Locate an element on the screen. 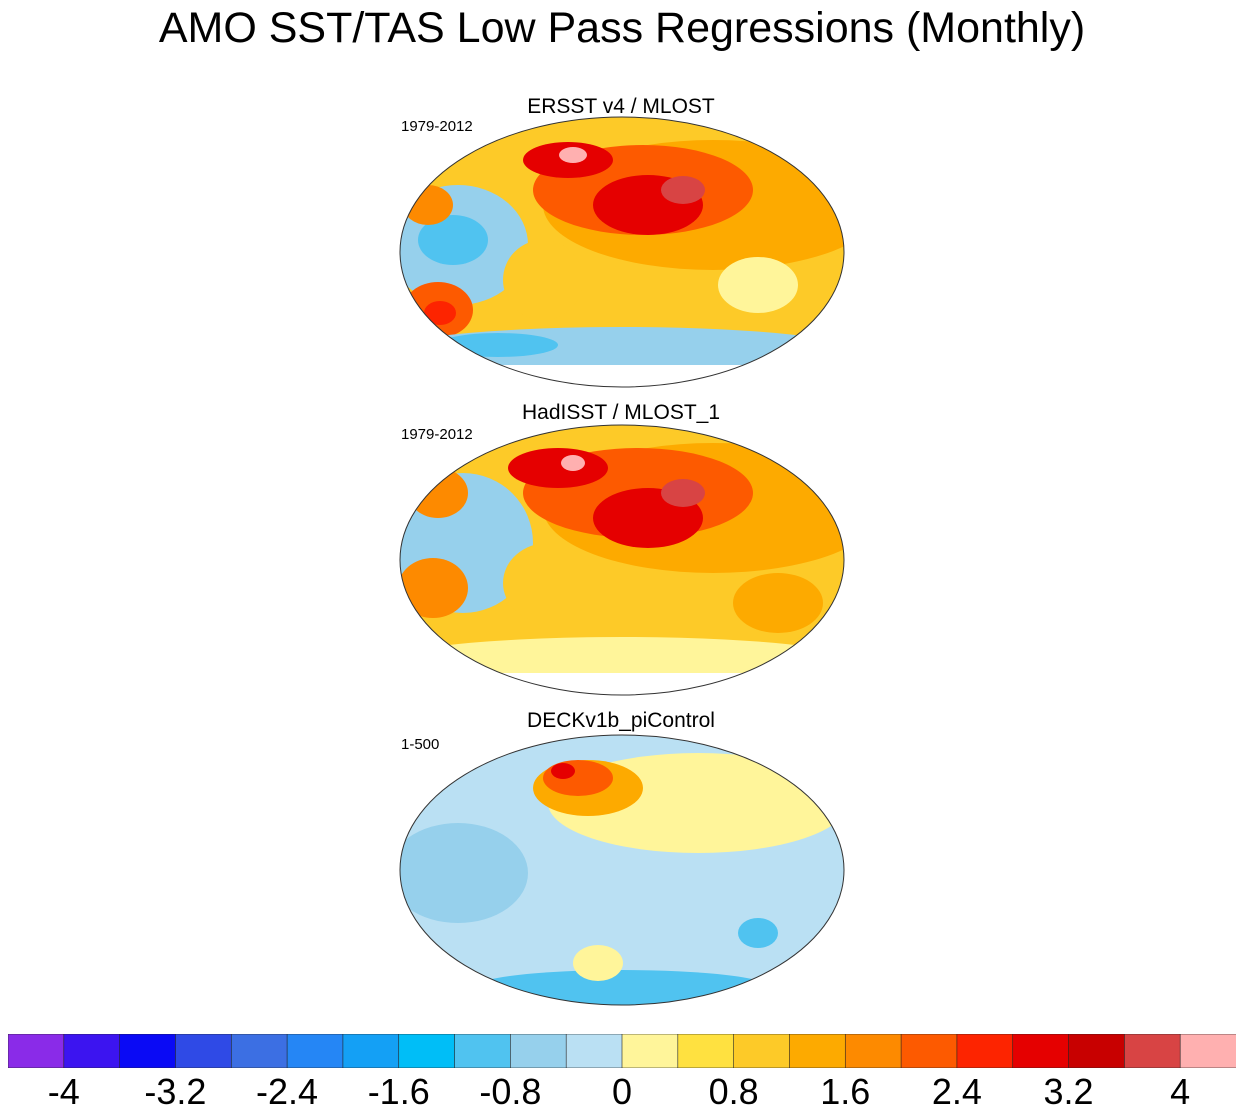 This screenshot has height=1116, width=1244. panel-3-period: 1-500 is located at coordinates (420, 744).